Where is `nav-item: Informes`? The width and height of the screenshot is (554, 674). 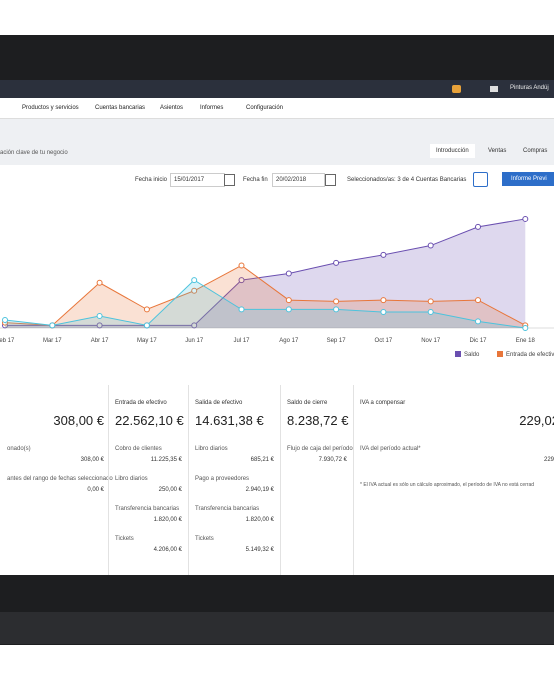 nav-item: Informes is located at coordinates (212, 108).